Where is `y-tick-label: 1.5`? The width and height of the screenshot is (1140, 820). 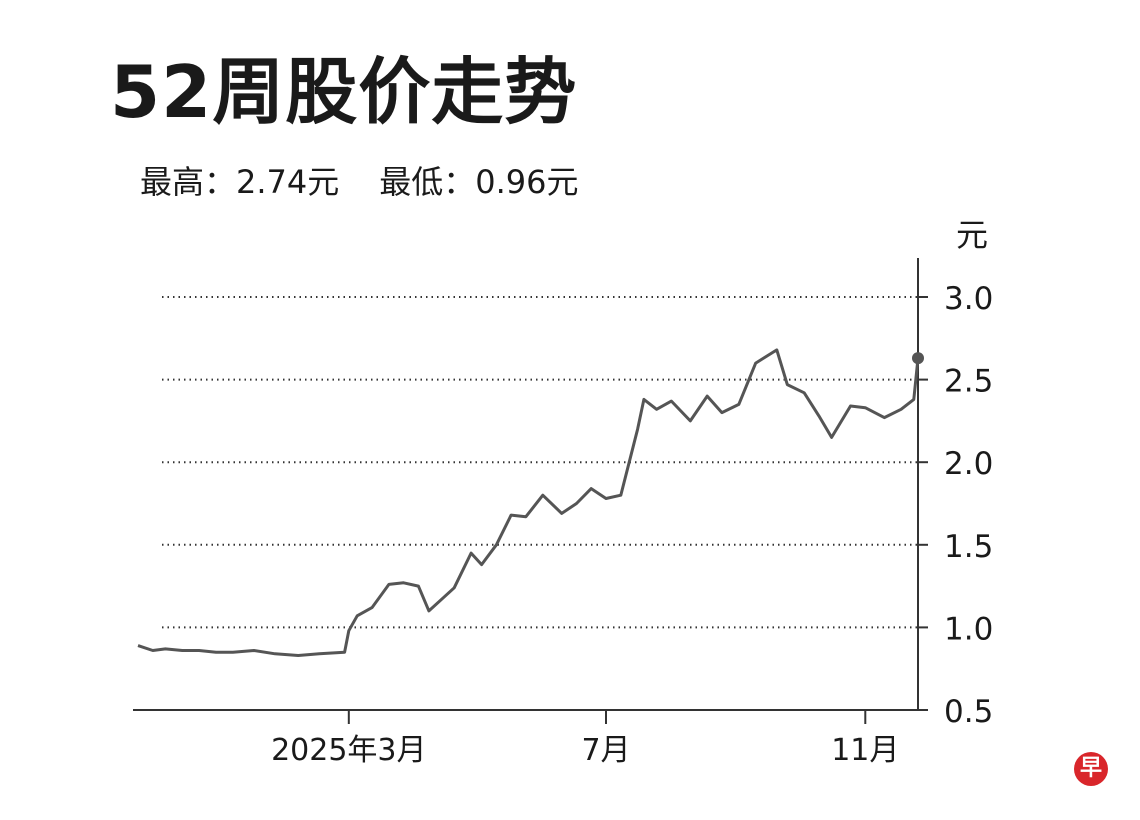 y-tick-label: 1.5 is located at coordinates (968, 547).